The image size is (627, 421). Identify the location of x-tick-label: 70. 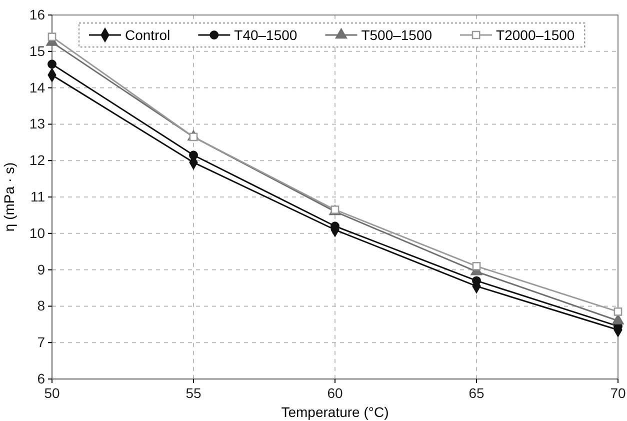
(618, 392).